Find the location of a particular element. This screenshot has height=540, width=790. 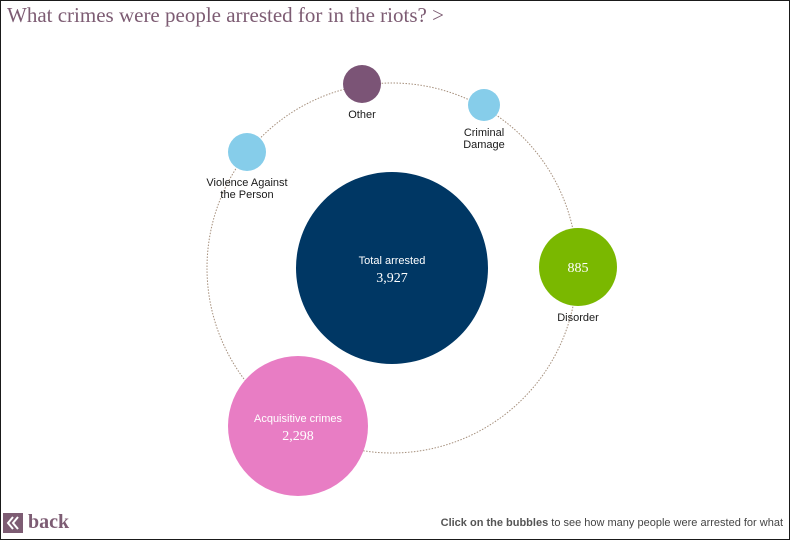

back-button: back is located at coordinates (36, 522).